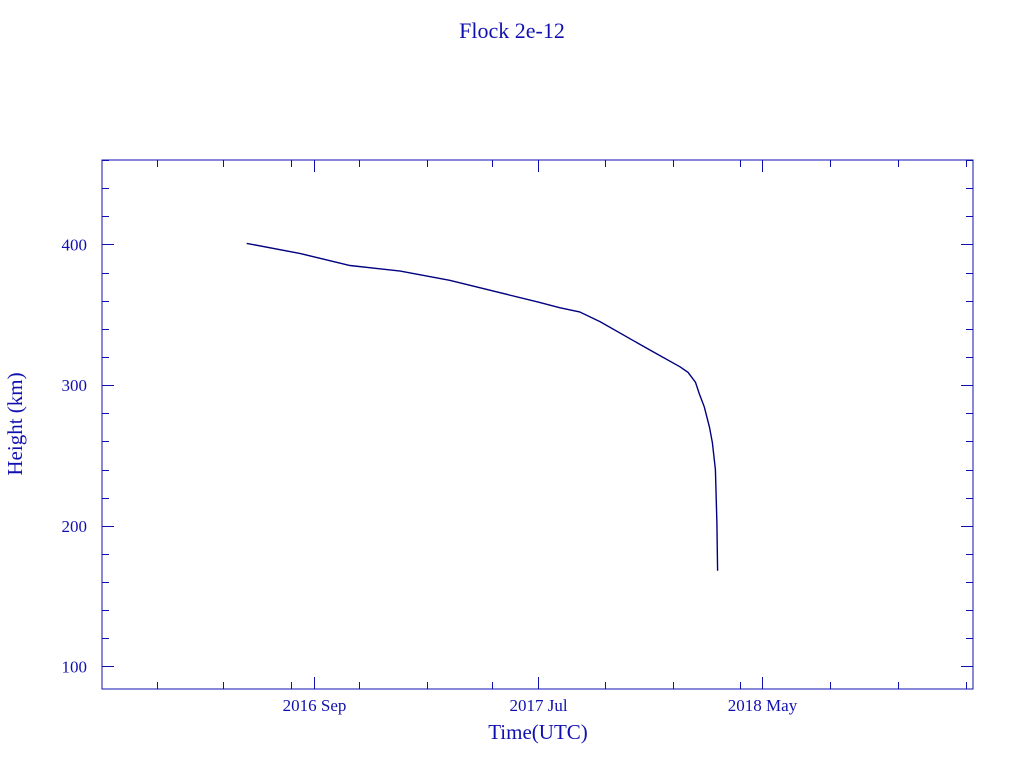  What do you see at coordinates (75, 526) in the screenshot?
I see `y-tick-label: 200` at bounding box center [75, 526].